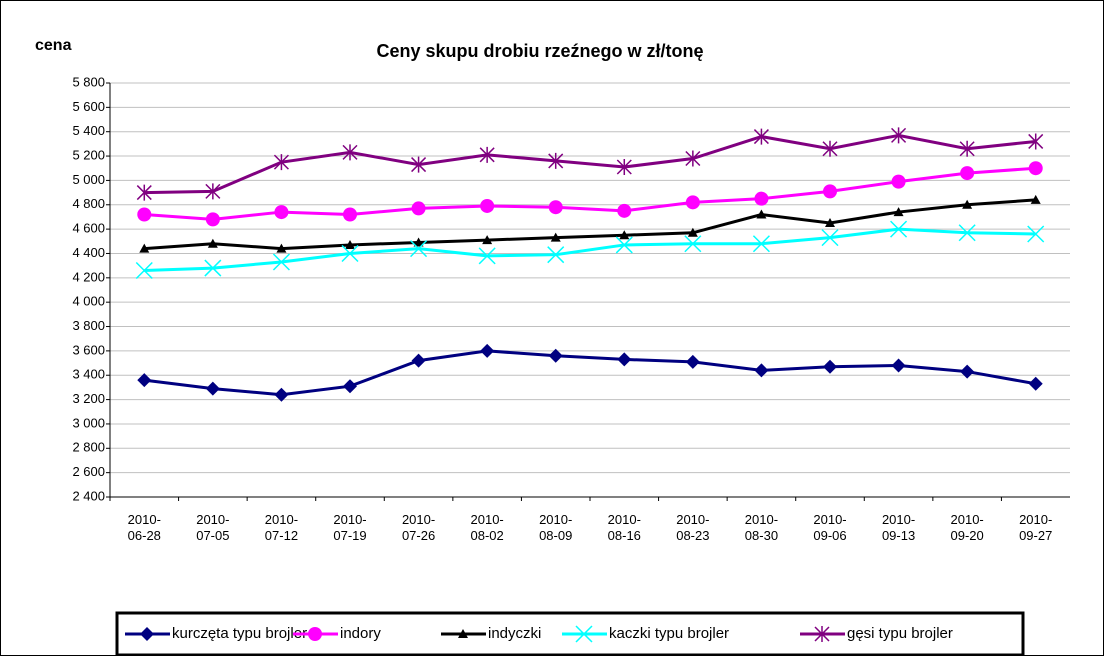 This screenshot has height=656, width=1104. What do you see at coordinates (900, 633) in the screenshot?
I see `legend-label: gęsi typu brojler` at bounding box center [900, 633].